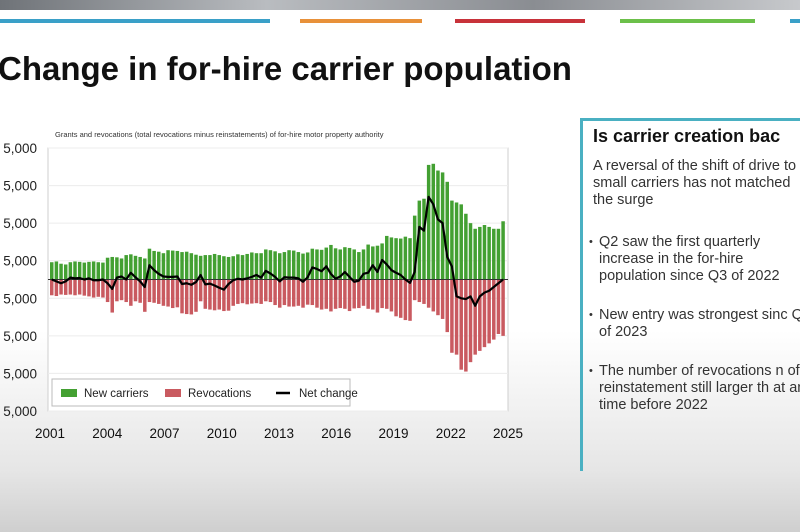  Describe the element at coordinates (361, 21) in the screenshot. I see `accent-bar-orange` at that location.